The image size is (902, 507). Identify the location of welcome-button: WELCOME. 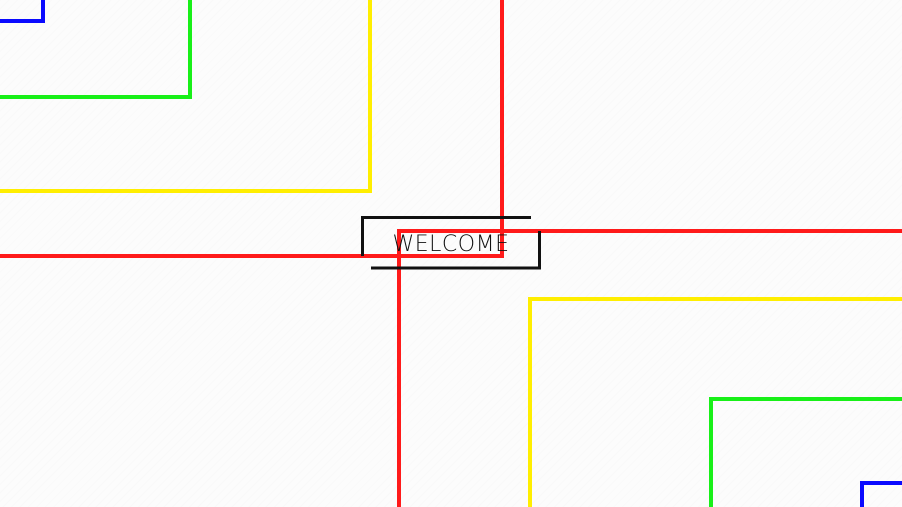
(451, 243).